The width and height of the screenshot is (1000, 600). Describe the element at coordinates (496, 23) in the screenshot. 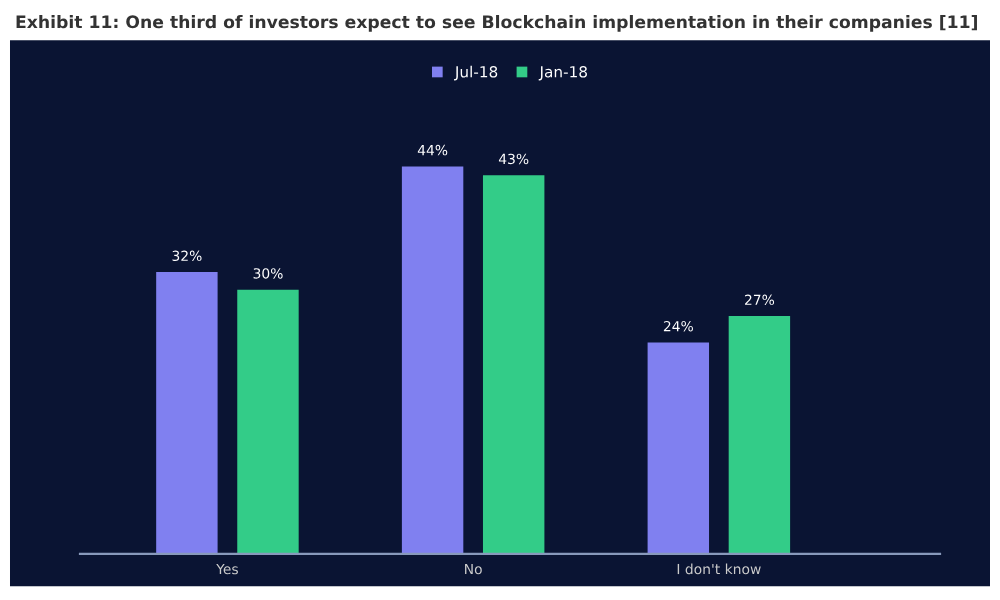

I see `chart-title: Exhibit 11: One third of investors expect to see Blockchain implementation in their companies [11]` at that location.